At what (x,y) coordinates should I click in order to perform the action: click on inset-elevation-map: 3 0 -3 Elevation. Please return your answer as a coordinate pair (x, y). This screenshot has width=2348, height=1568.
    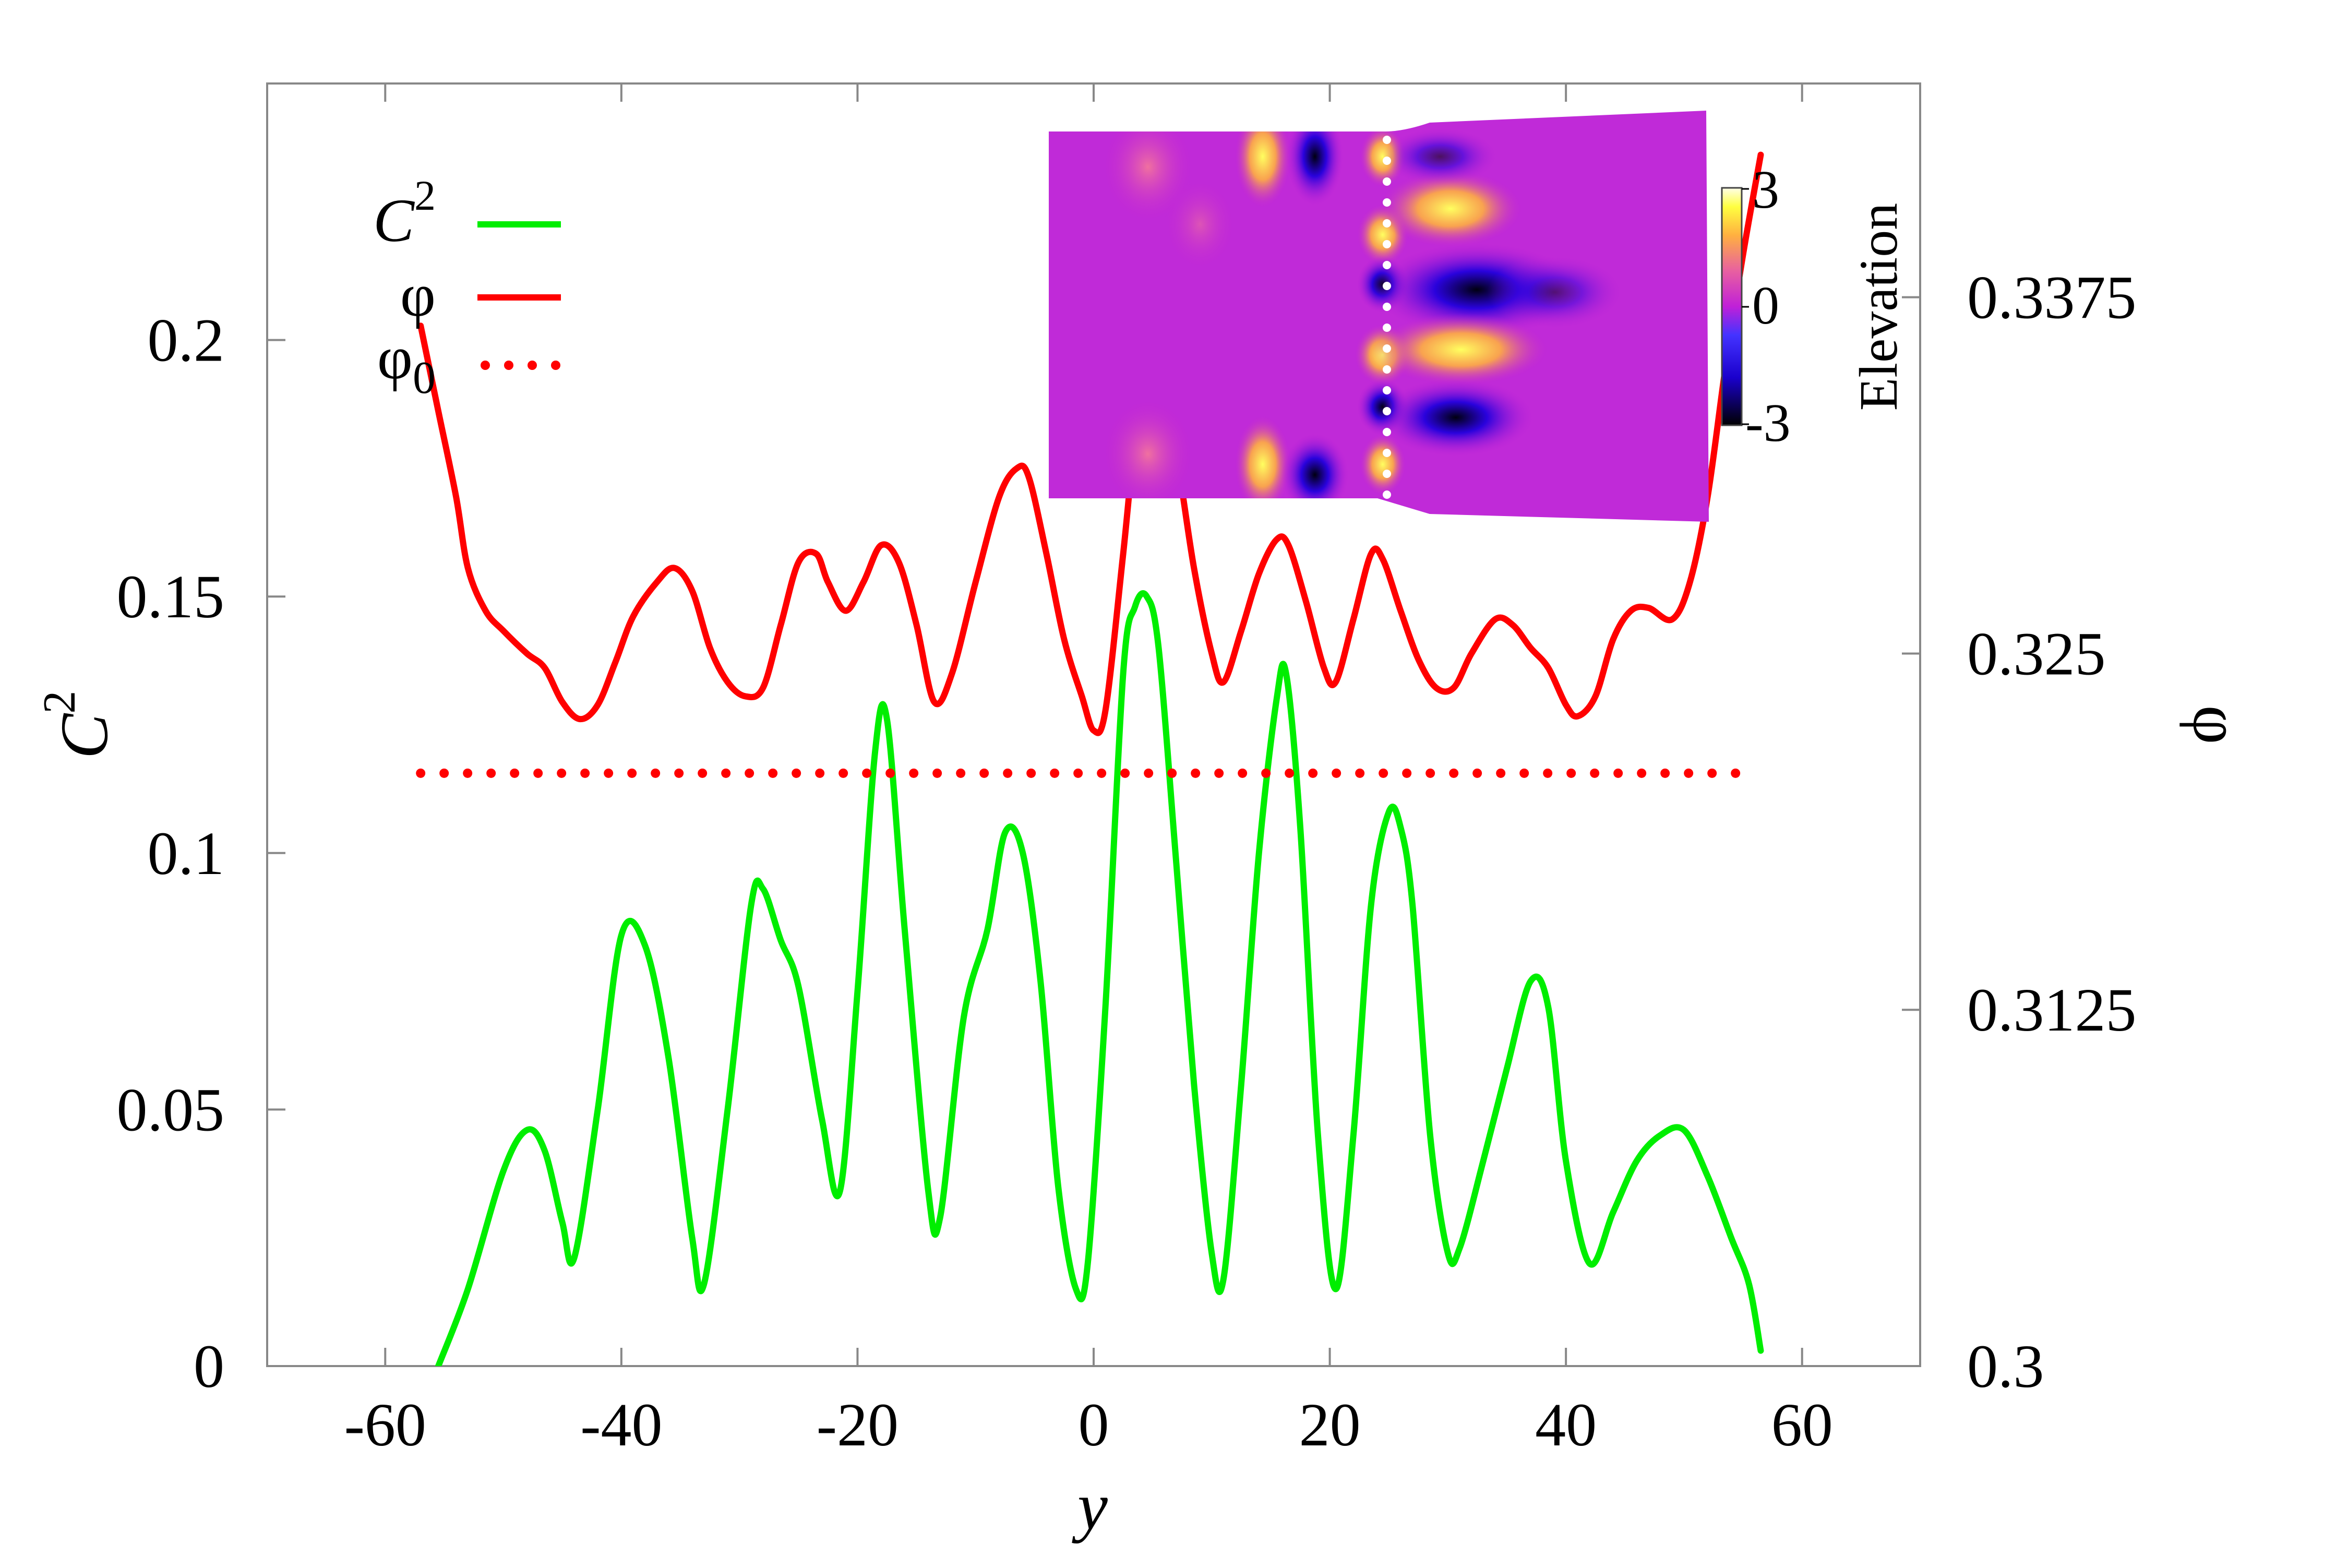
    Looking at the image, I should click on (1479, 317).